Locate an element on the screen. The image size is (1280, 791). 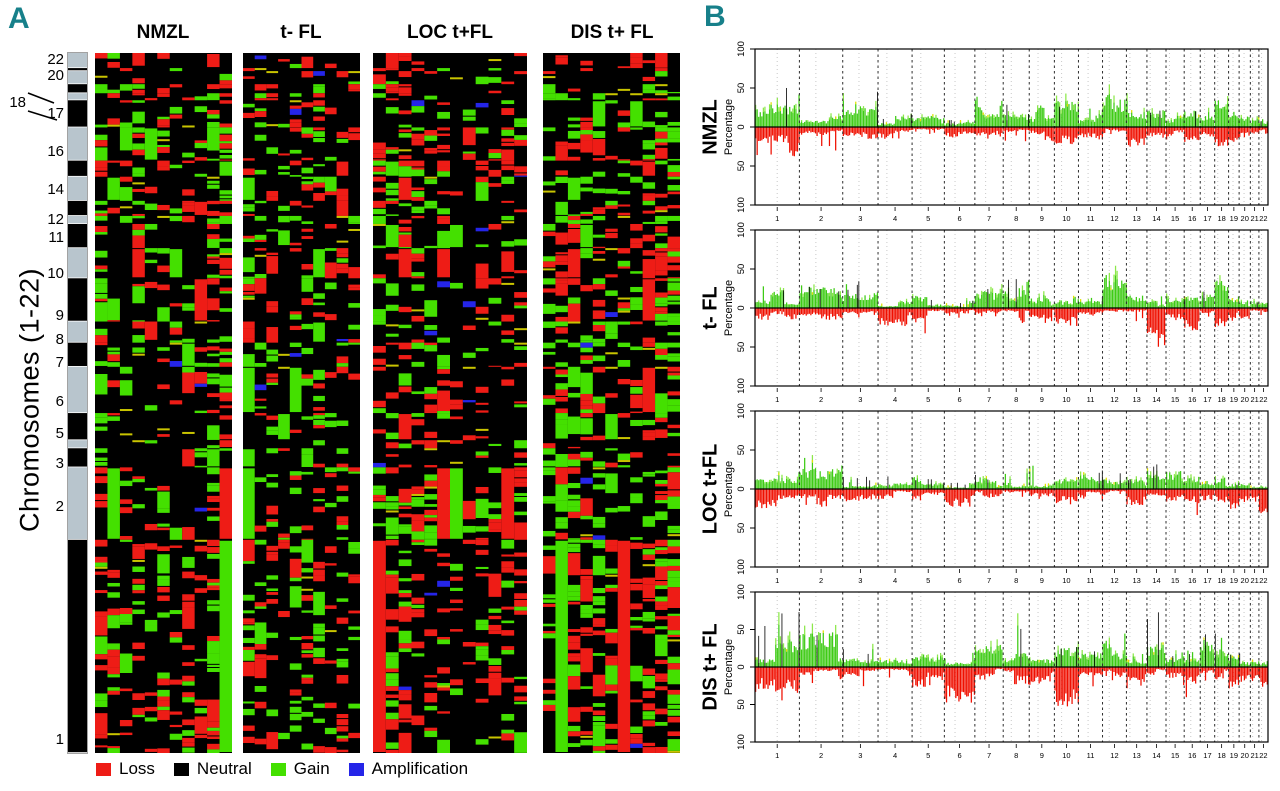
chromosome-label: 11 is located at coordinates (56, 237).